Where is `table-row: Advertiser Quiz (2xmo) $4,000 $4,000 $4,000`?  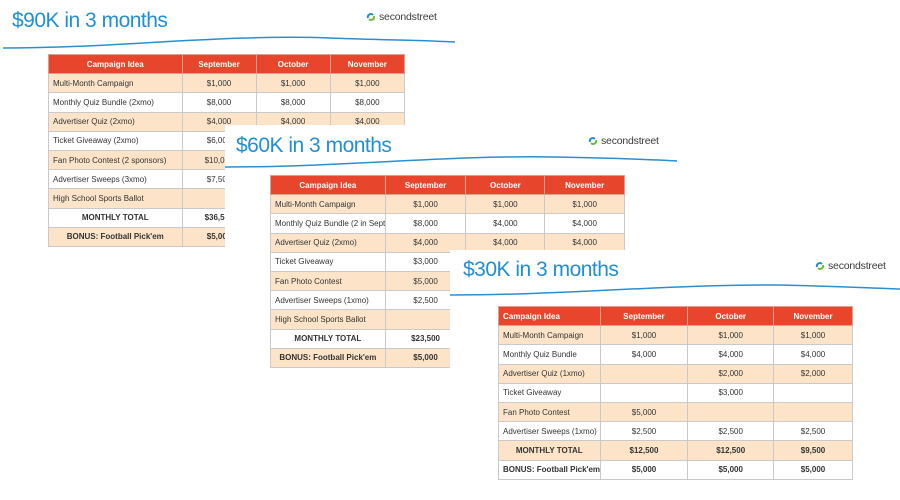 table-row: Advertiser Quiz (2xmo) $4,000 $4,000 $4,000 is located at coordinates (447, 242).